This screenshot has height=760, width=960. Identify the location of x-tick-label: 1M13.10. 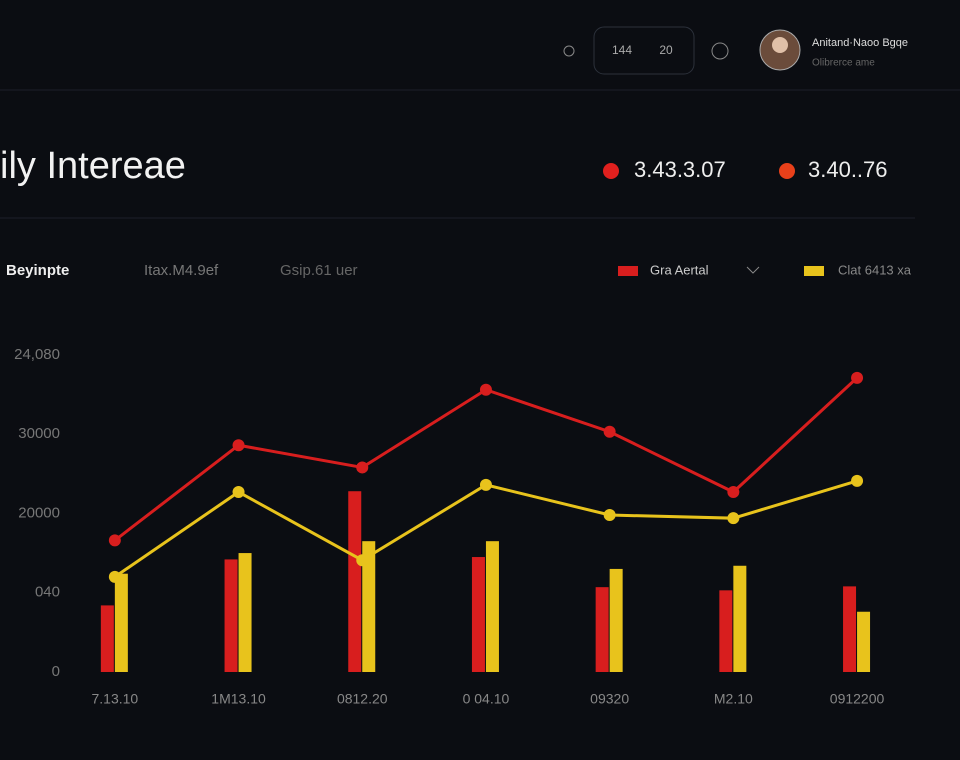
(238, 699).